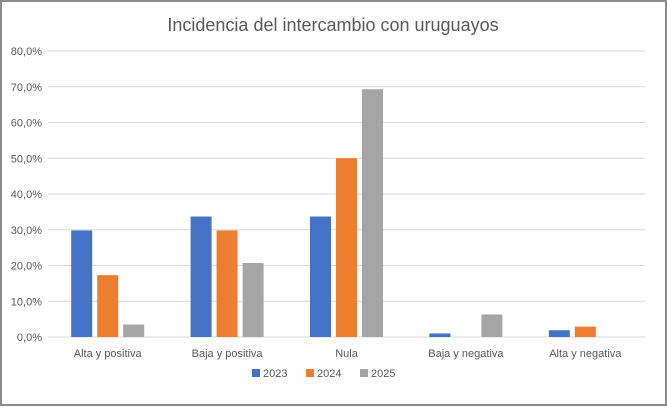 The image size is (667, 409). I want to click on x-category-label: Alta y positiva, so click(108, 354).